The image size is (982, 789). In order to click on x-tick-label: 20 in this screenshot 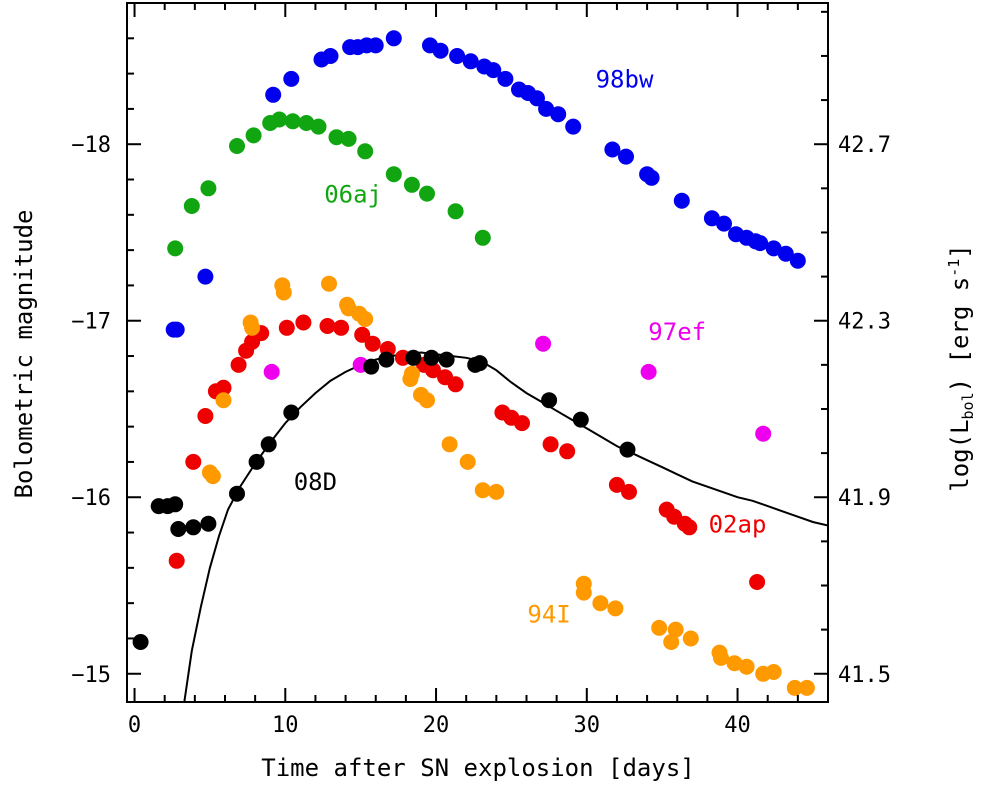, I will do `click(436, 725)`.